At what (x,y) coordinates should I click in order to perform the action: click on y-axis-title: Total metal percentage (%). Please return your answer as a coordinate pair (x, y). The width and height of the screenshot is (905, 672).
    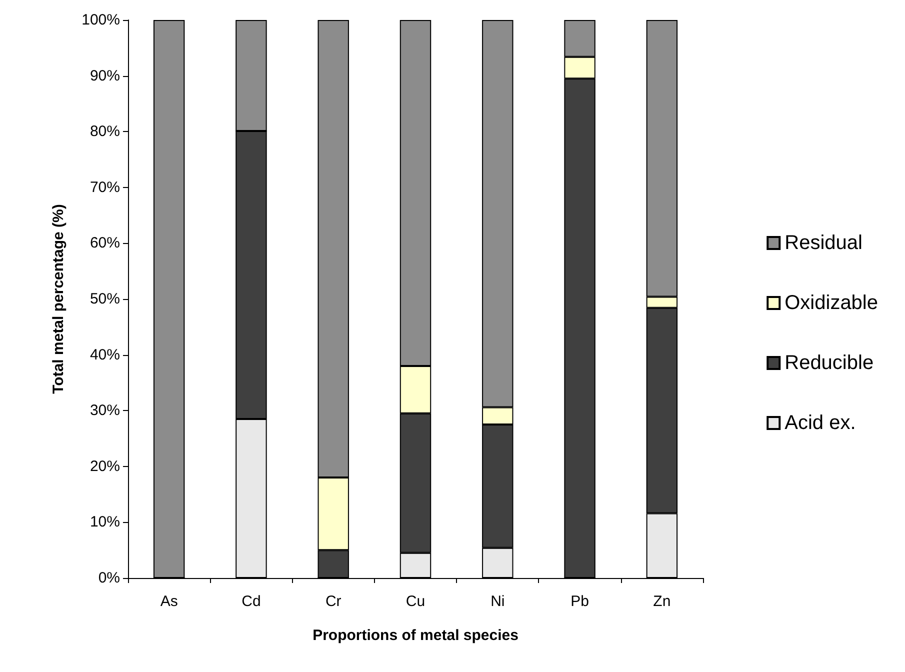
    Looking at the image, I should click on (58, 299).